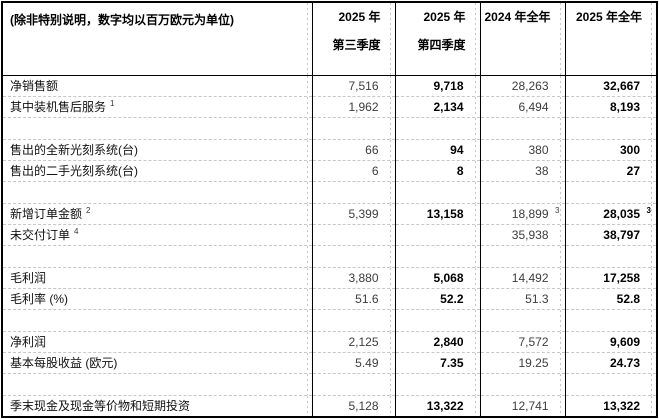 The height and width of the screenshot is (419, 659). Describe the element at coordinates (610, 299) in the screenshot. I see `value-cell: 52.8` at that location.